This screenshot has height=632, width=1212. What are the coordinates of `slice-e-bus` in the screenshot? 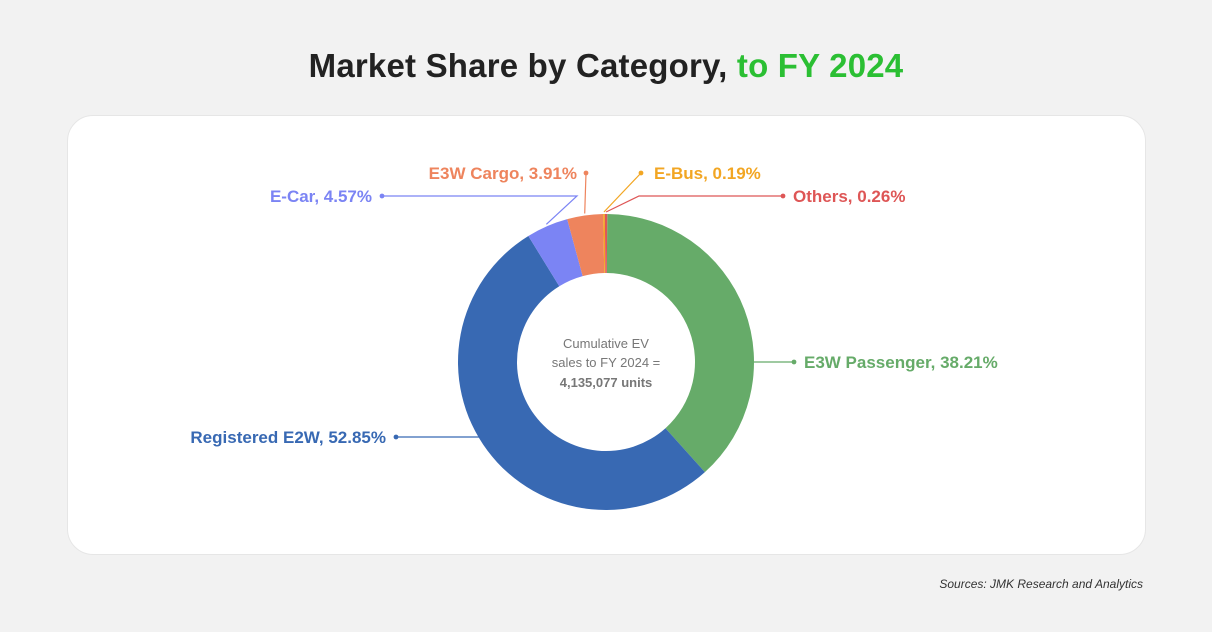 It's located at (604, 244).